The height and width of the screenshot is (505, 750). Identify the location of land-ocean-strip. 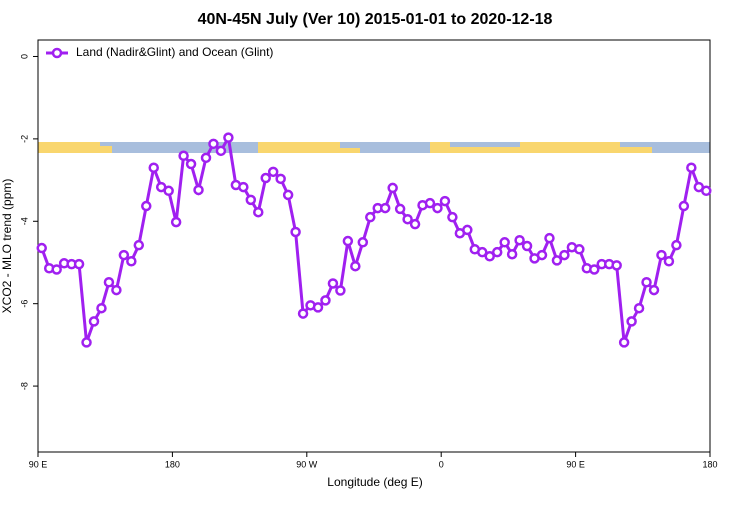
(374, 147).